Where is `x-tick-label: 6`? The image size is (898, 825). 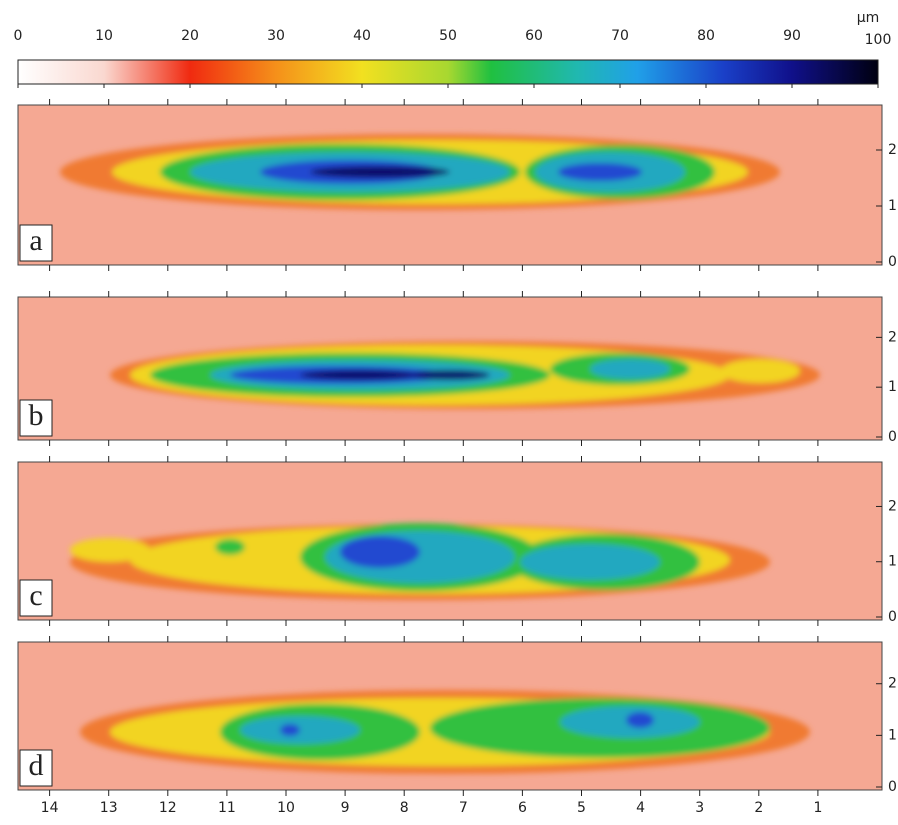
x-tick-label: 6 is located at coordinates (522, 808).